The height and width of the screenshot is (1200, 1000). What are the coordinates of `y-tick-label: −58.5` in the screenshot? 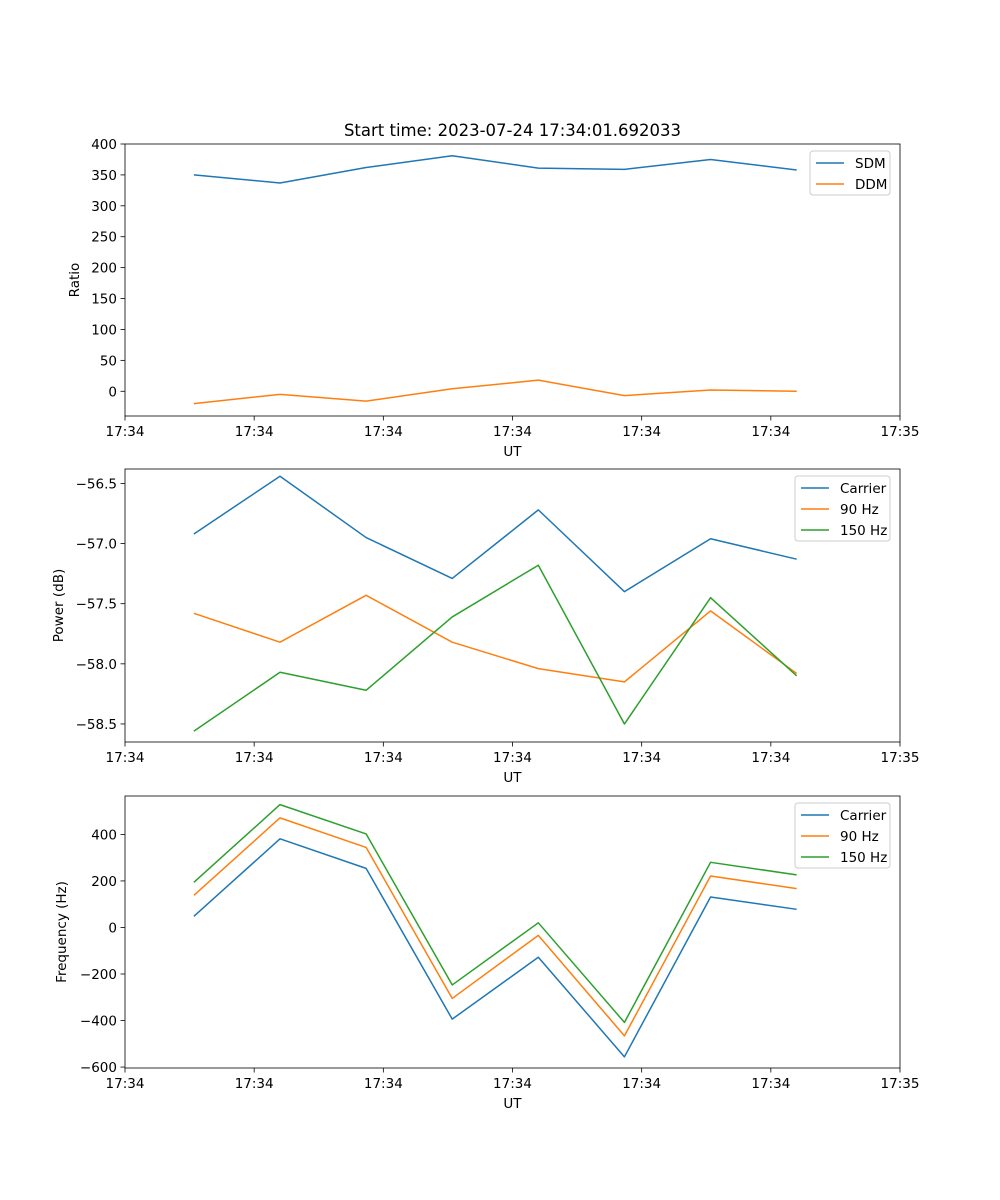 It's located at (96, 725).